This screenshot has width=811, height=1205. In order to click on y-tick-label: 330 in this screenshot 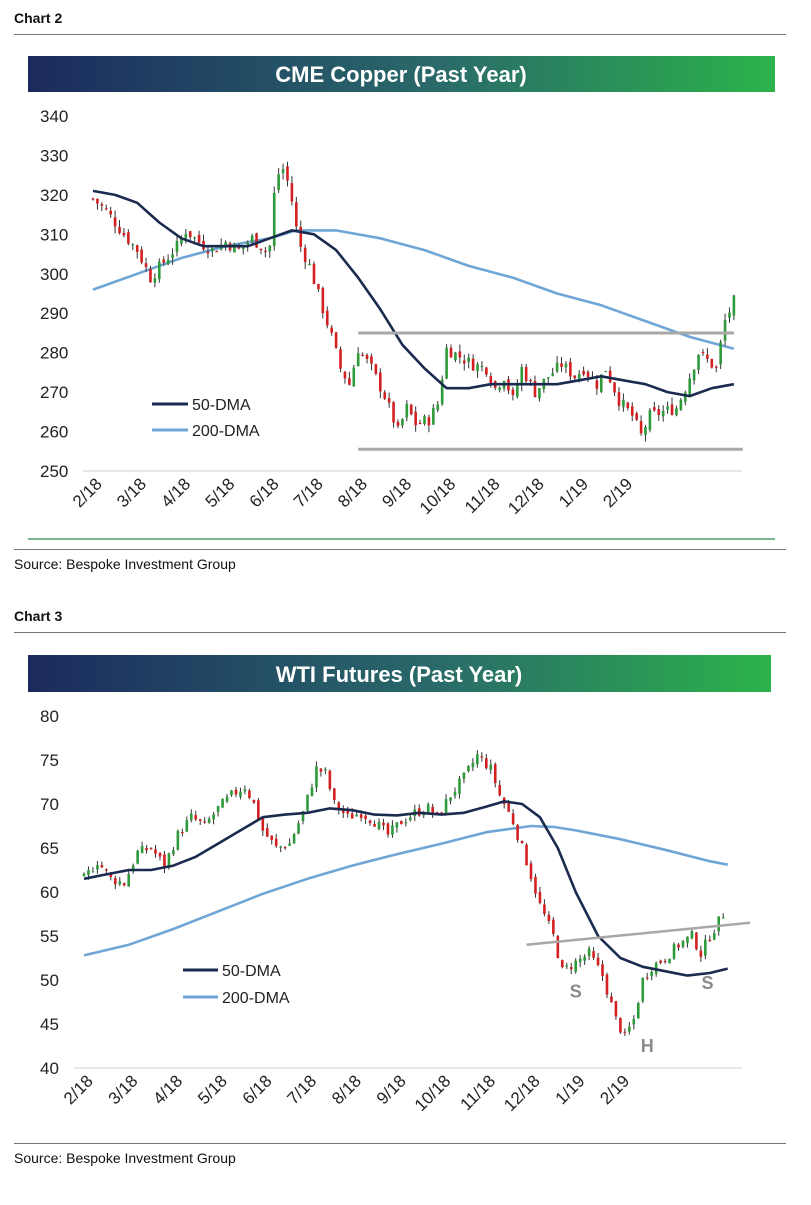, I will do `click(54, 155)`.